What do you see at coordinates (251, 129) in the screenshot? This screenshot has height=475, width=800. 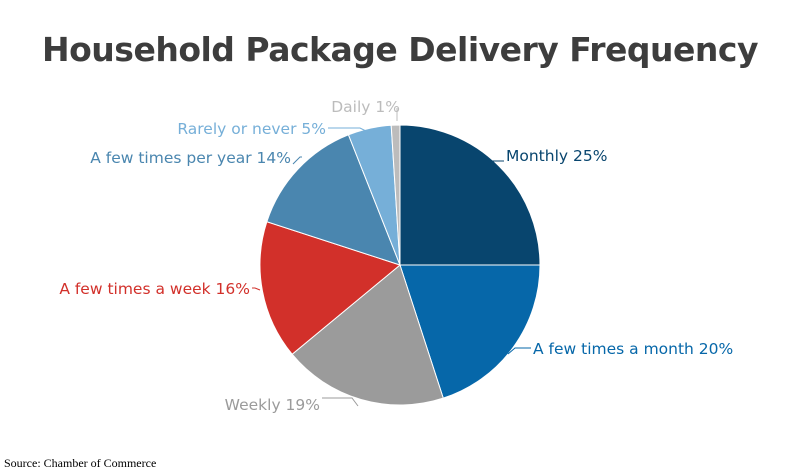 I see `slice-label-6: Rarely or never 5%` at bounding box center [251, 129].